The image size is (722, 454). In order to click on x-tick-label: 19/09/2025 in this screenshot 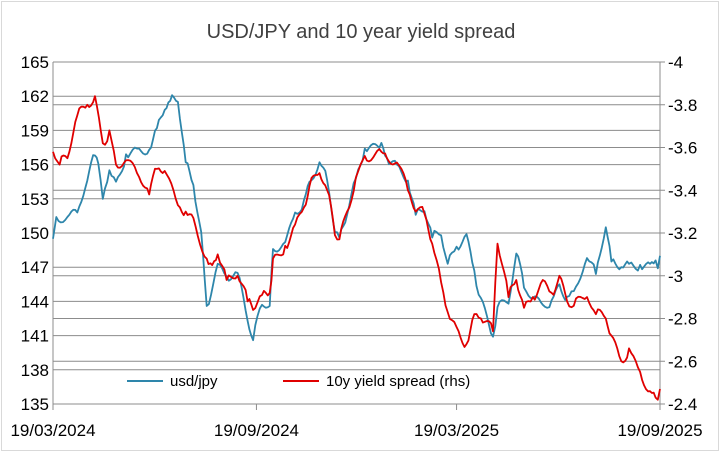, I will do `click(659, 430)`.